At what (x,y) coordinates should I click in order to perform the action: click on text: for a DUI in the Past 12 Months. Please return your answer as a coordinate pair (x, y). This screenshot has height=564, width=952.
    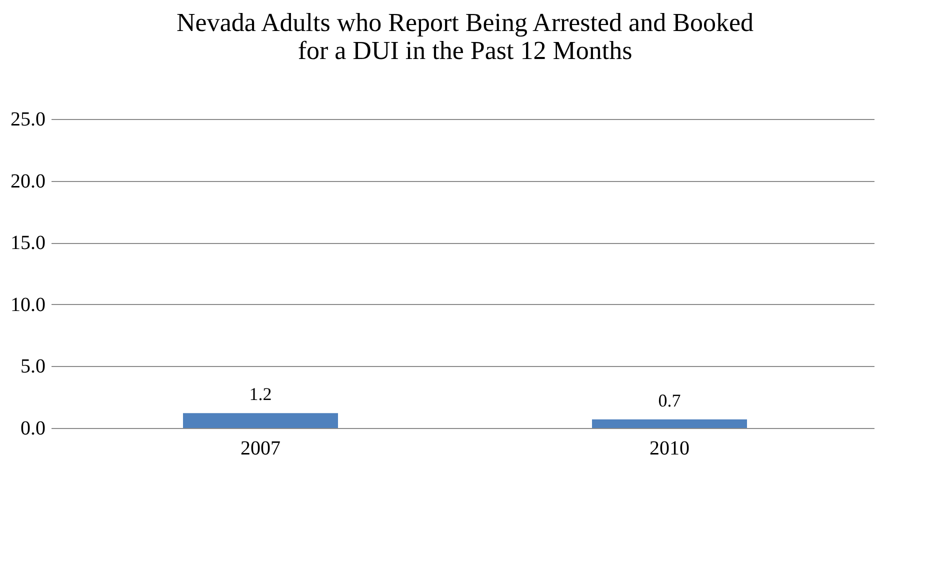
    Looking at the image, I should click on (465, 50).